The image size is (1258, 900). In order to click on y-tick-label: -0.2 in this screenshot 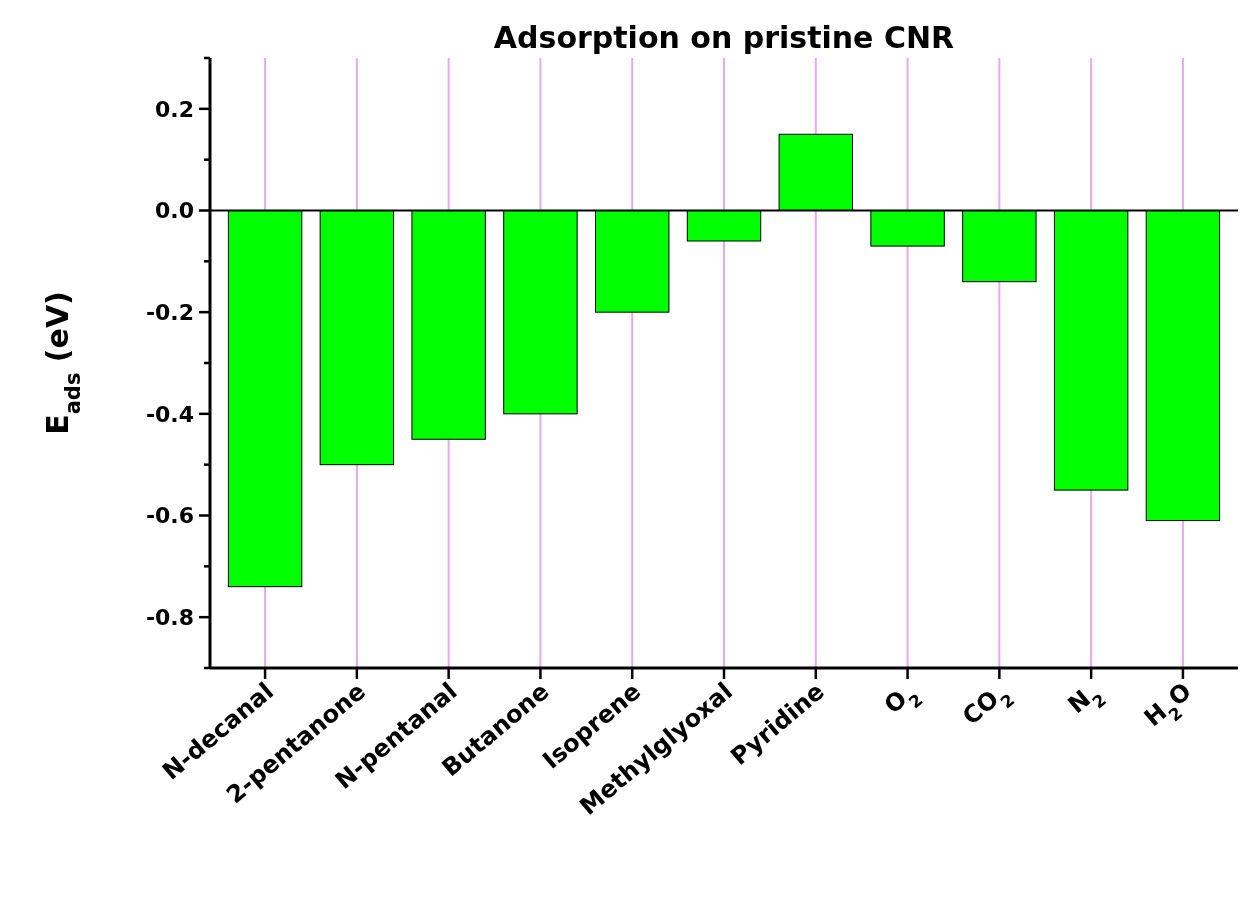, I will do `click(169, 312)`.